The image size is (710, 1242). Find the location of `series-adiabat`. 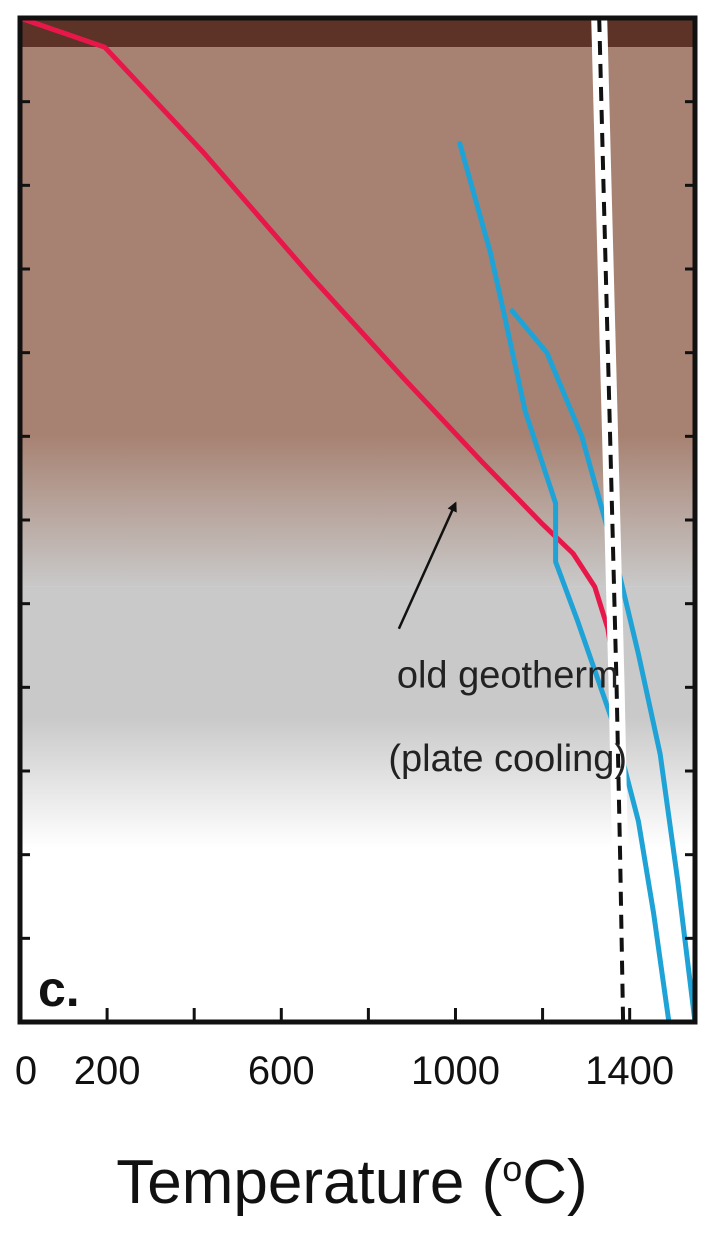

series-adiabat is located at coordinates (611, 520).